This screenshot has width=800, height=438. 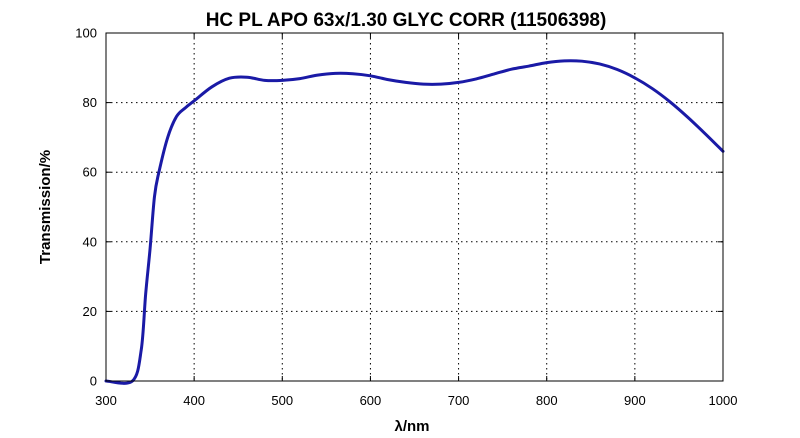 I want to click on x-tick-label: 500, so click(x=282, y=400).